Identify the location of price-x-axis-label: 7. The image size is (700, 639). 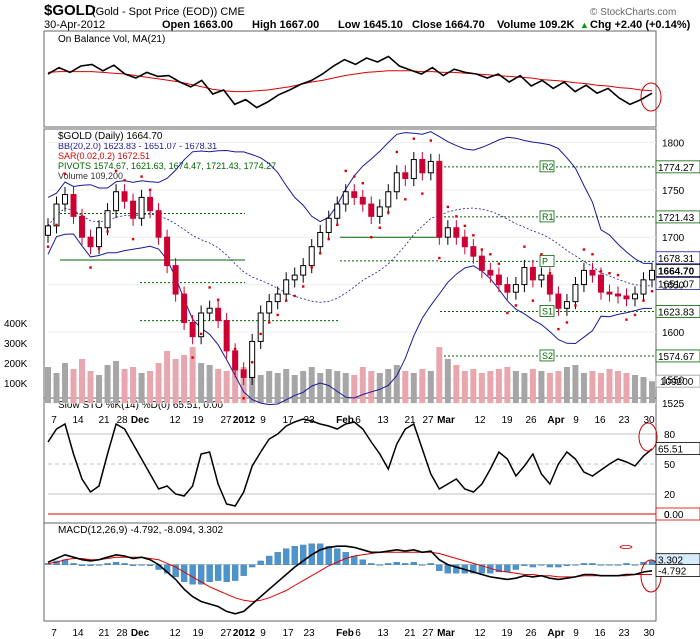
(54, 420).